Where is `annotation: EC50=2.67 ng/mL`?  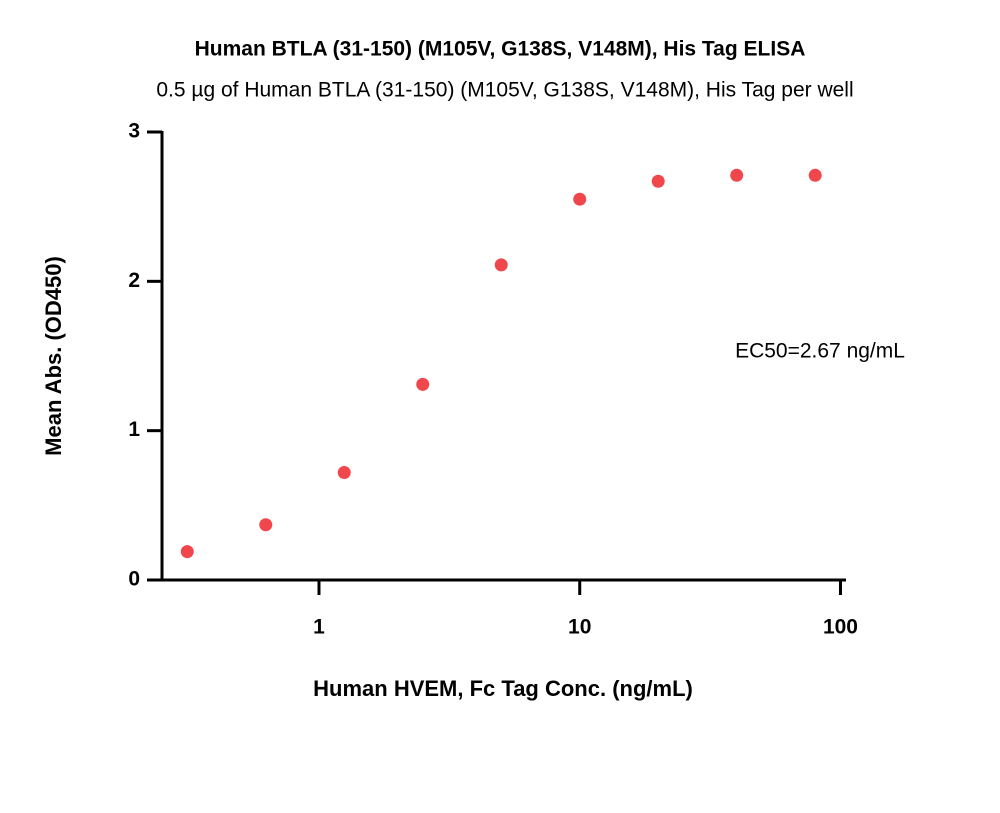 annotation: EC50=2.67 ng/mL is located at coordinates (820, 351).